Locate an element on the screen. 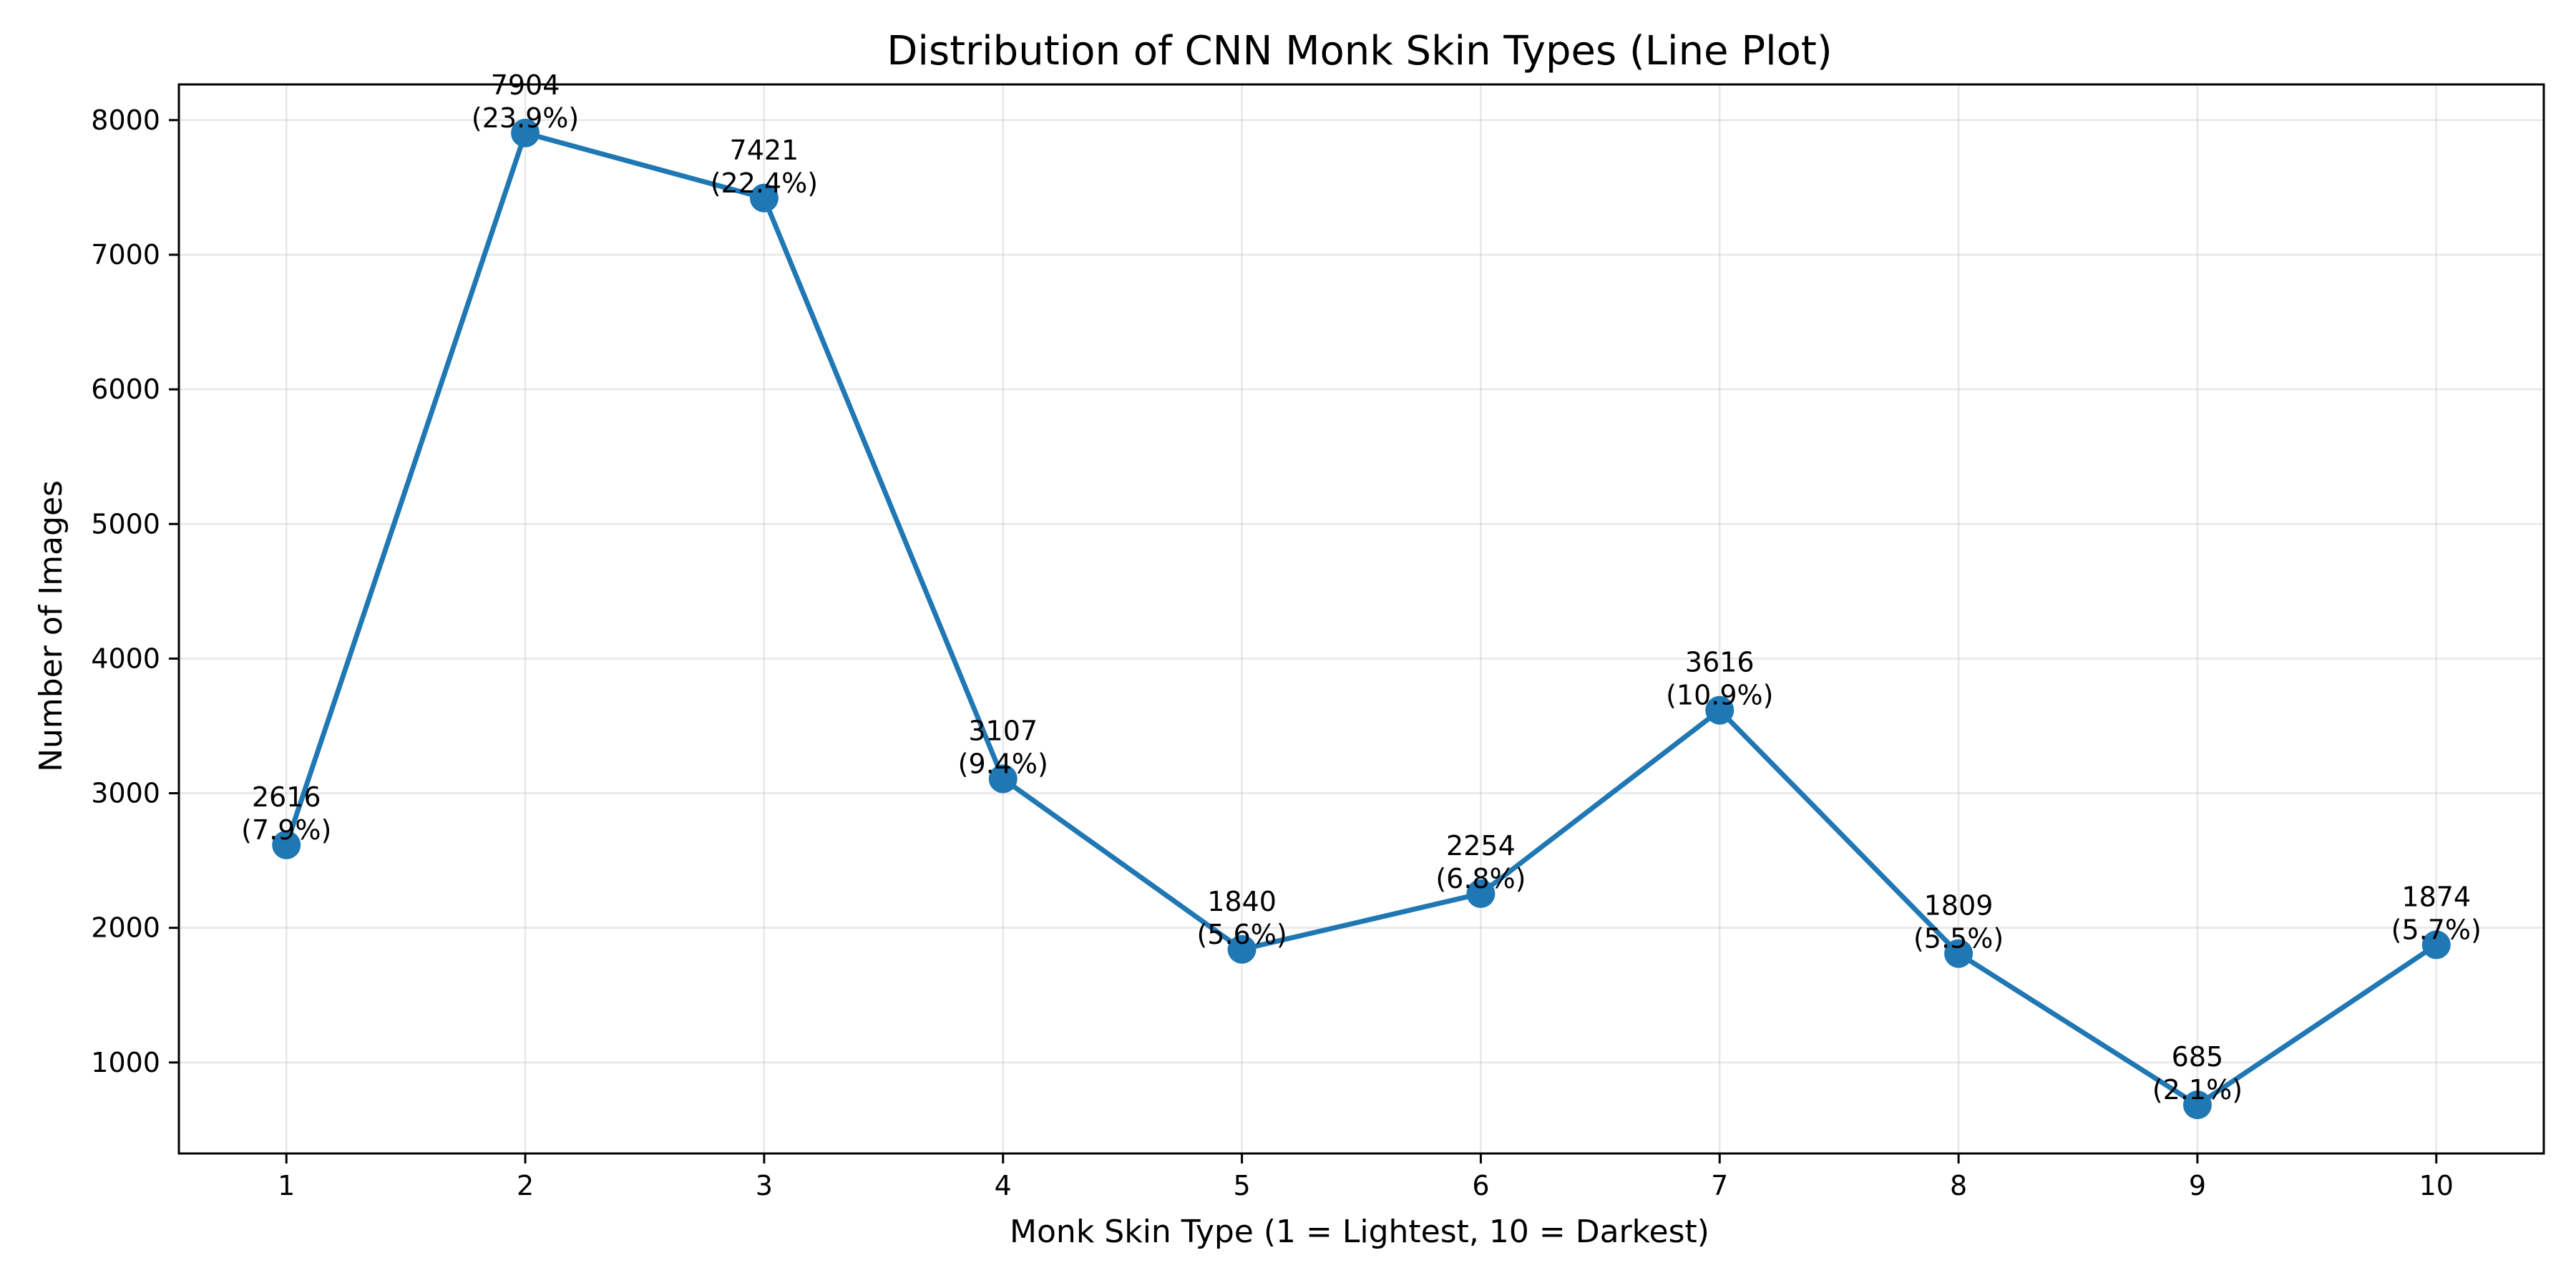 The width and height of the screenshot is (2576, 1288). x-tick-label: 6 is located at coordinates (1480, 1185).